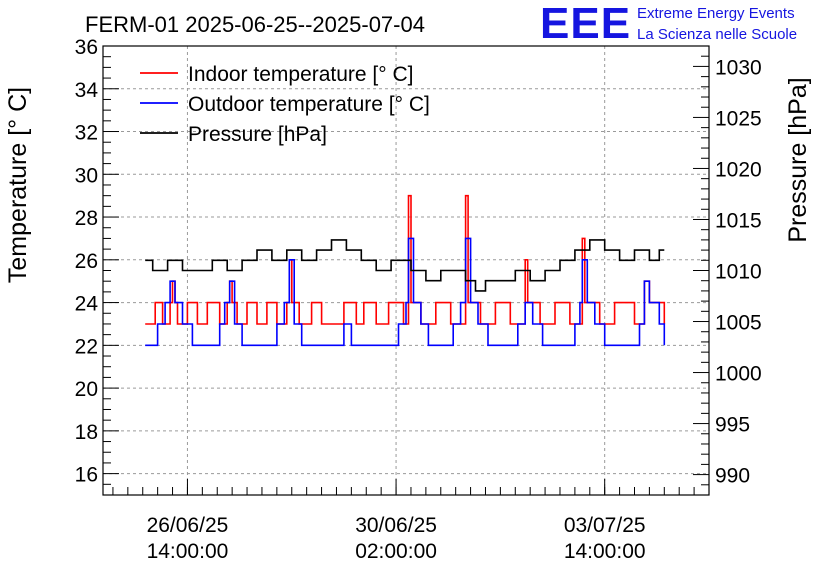 Image resolution: width=836 pixels, height=572 pixels. Describe the element at coordinates (86, 133) in the screenshot. I see `y-tick-label: 32` at that location.